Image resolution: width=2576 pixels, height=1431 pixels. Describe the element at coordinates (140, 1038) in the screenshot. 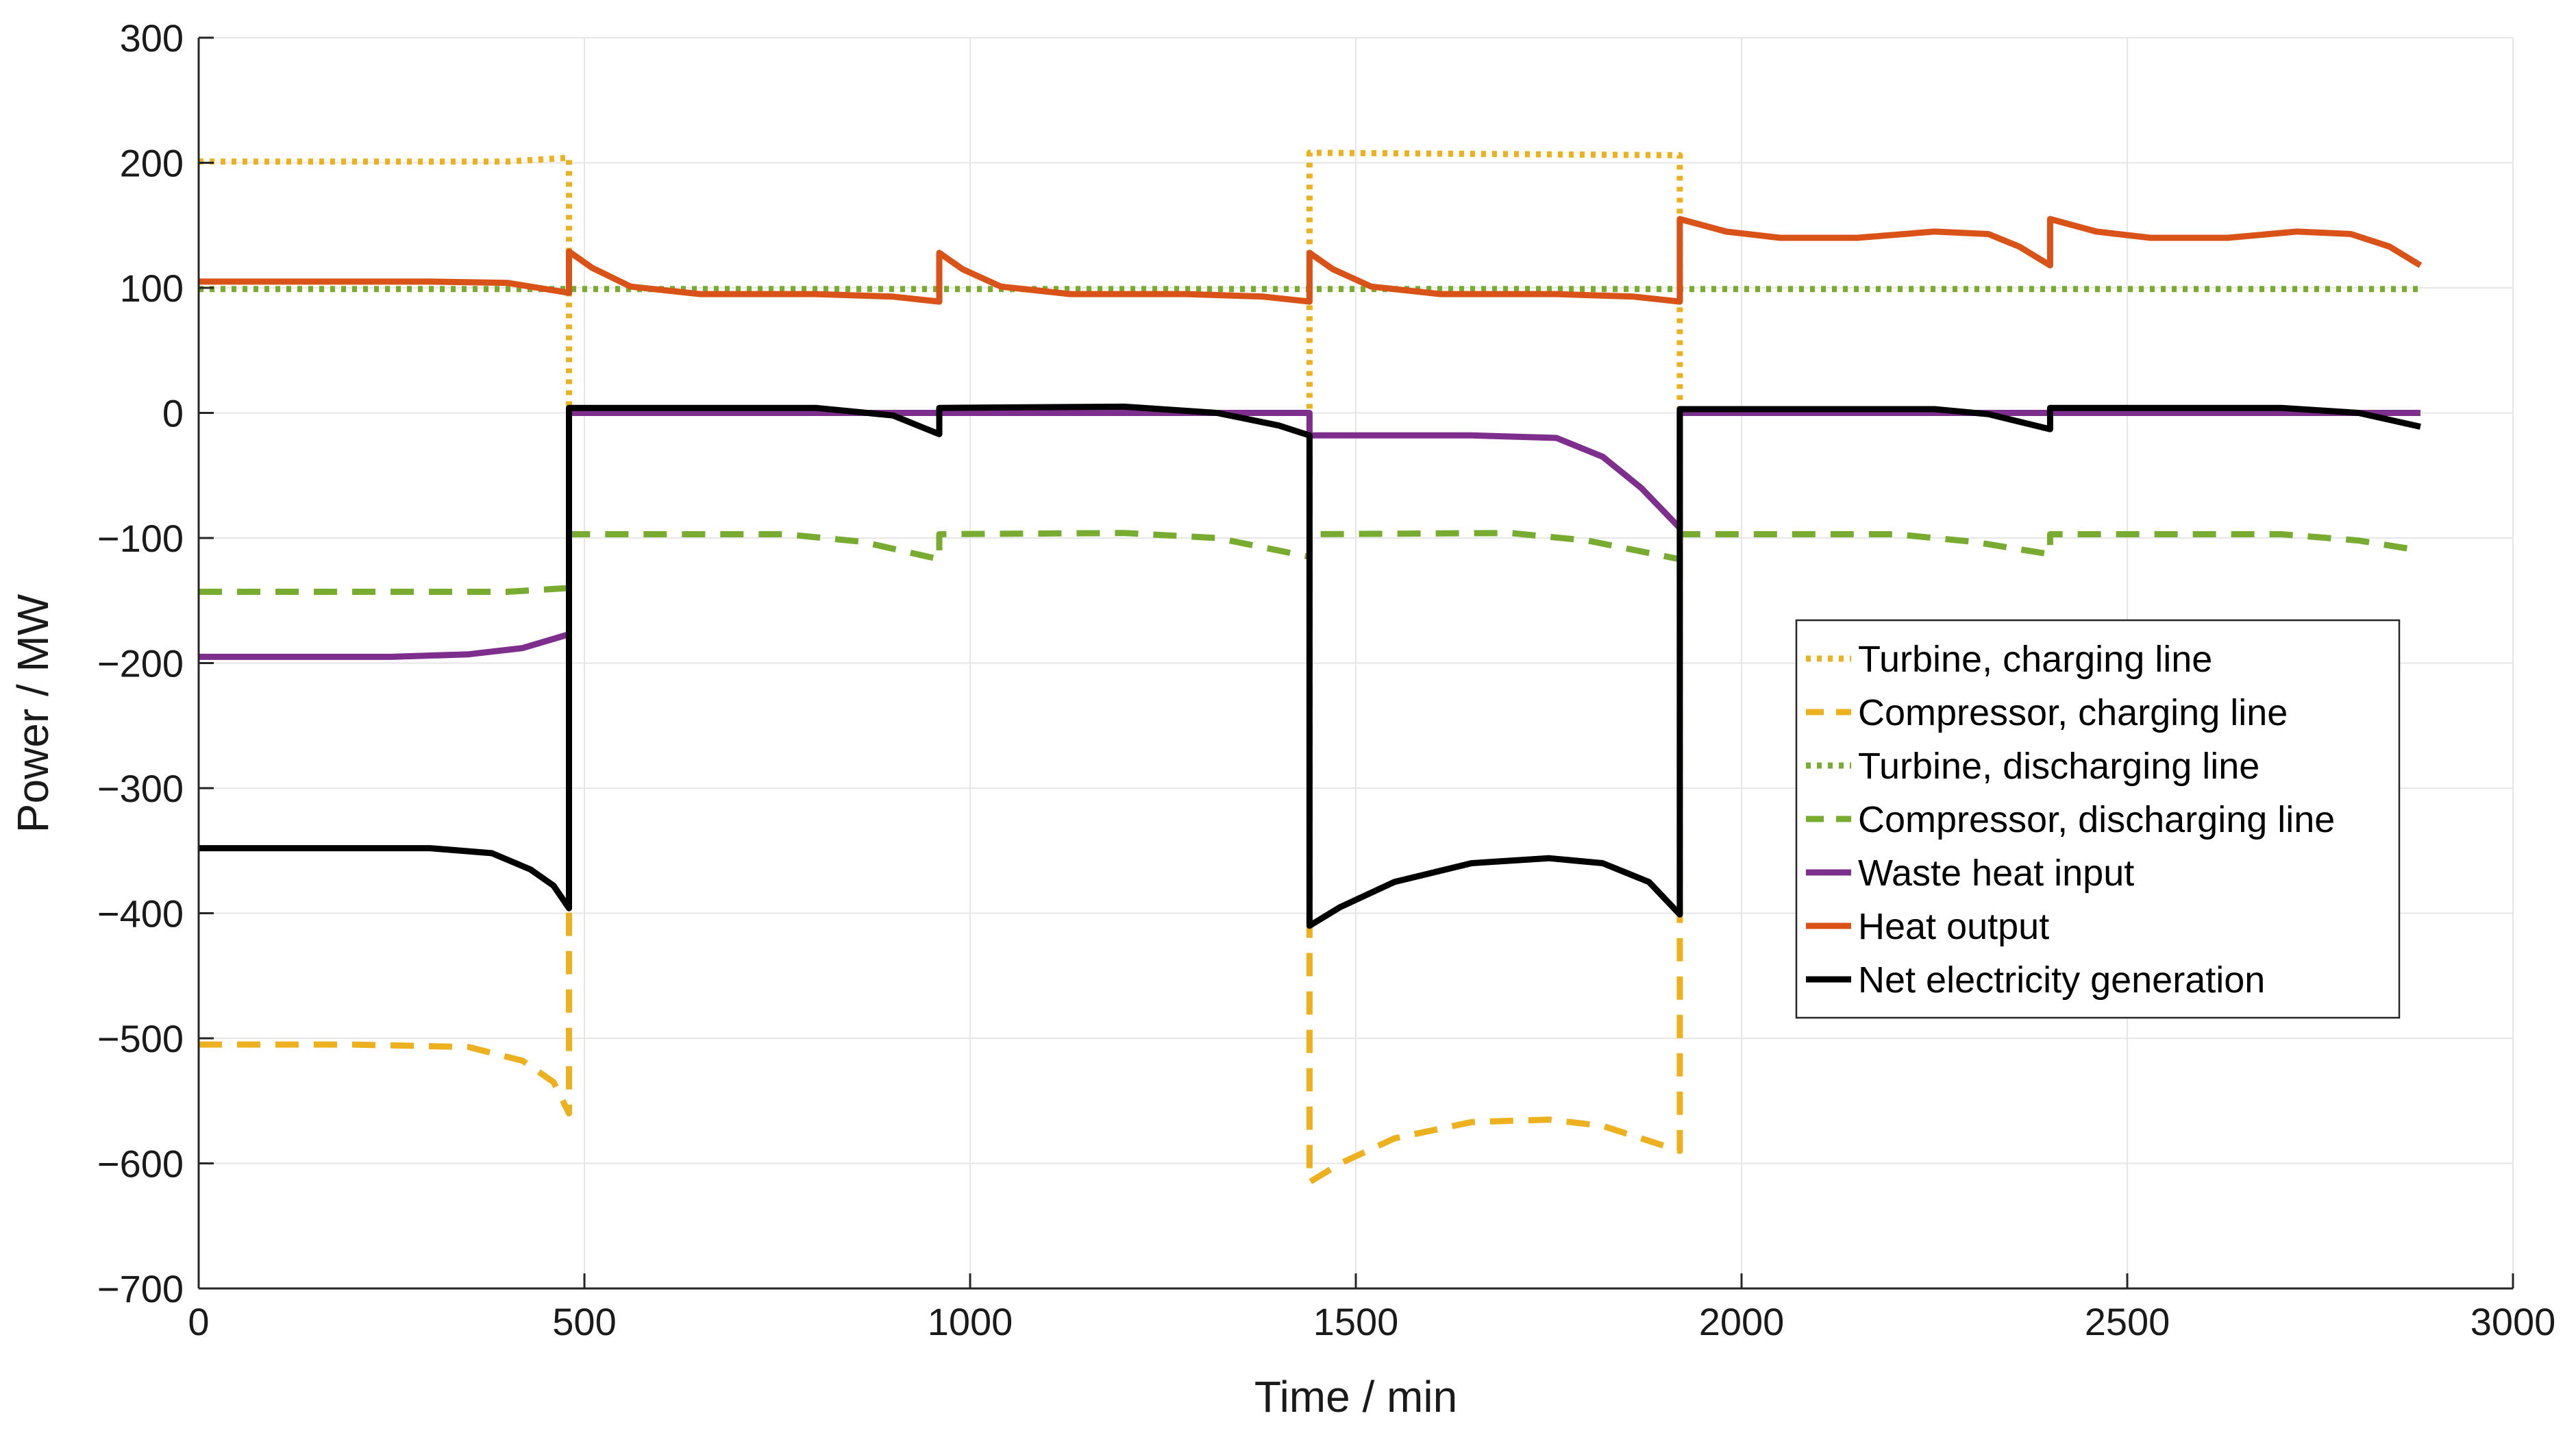

I see `y-tick-label: −500` at that location.